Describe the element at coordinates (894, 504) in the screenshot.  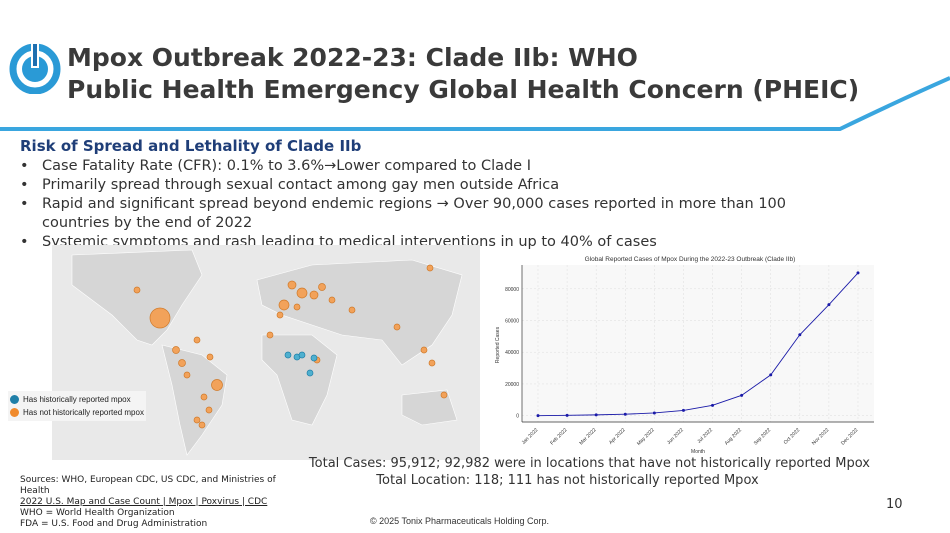
I see `page-number: 10` at that location.